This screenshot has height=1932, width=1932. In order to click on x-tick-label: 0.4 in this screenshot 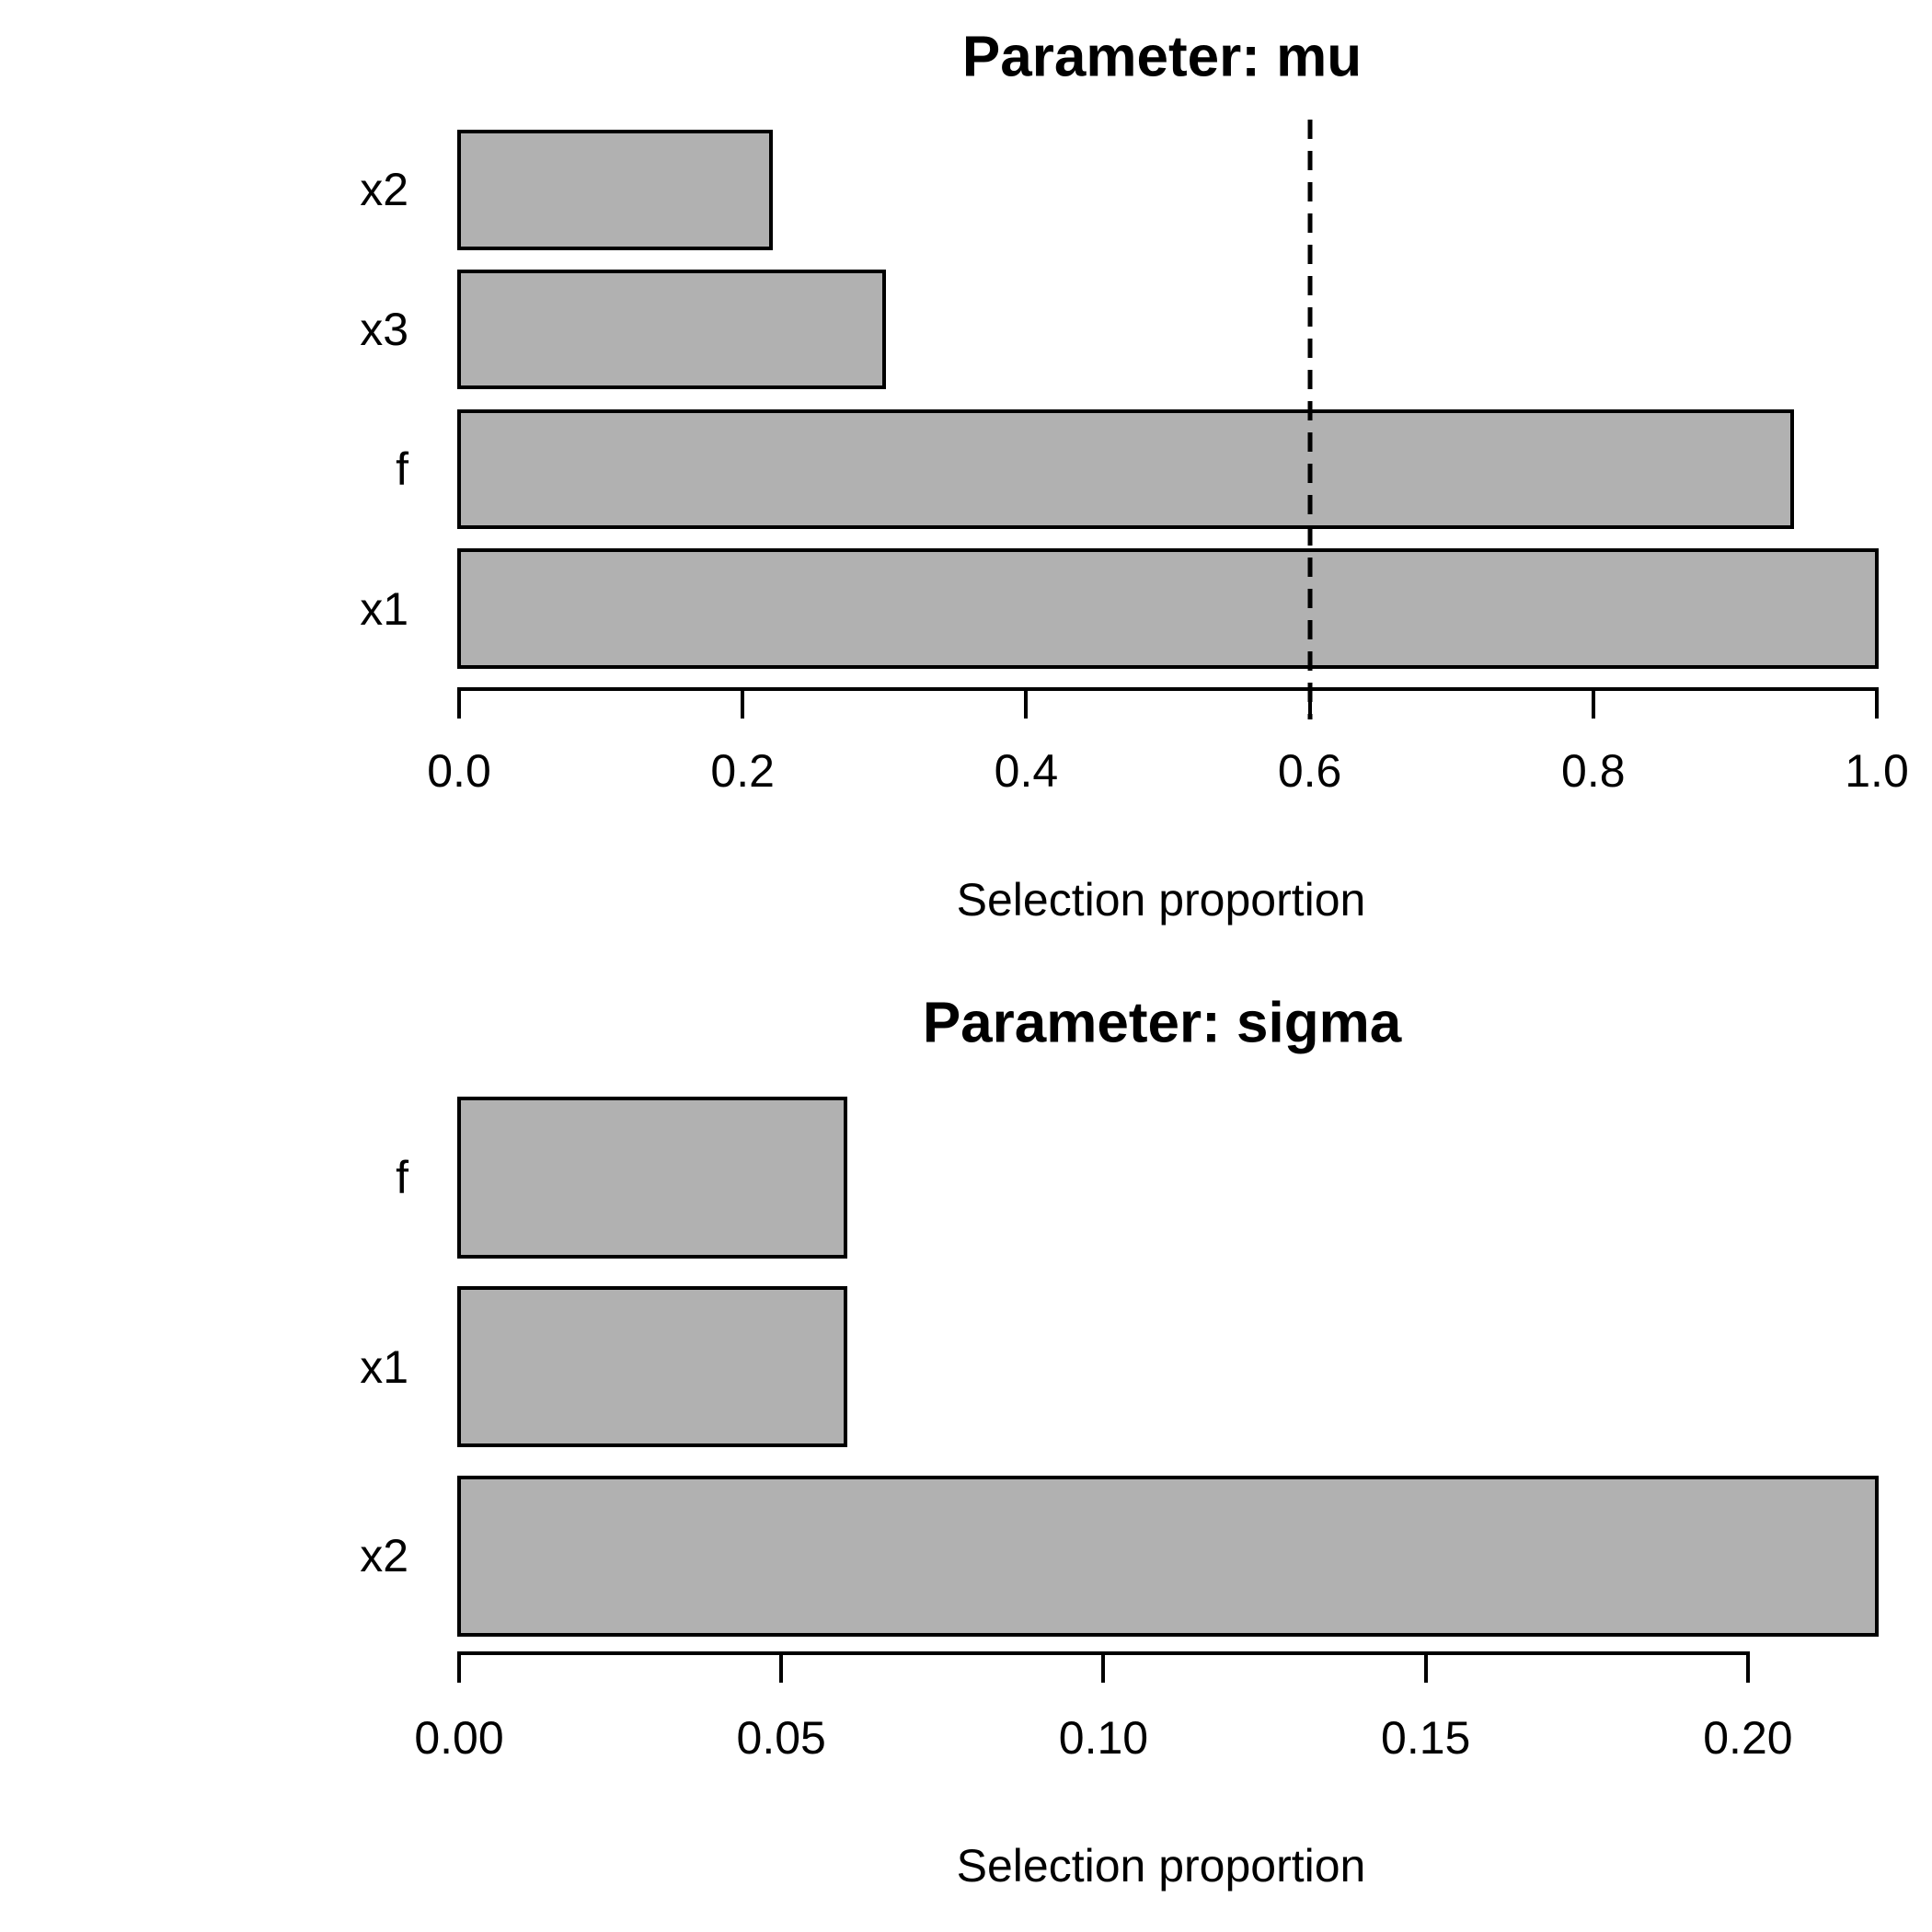, I will do `click(1026, 771)`.